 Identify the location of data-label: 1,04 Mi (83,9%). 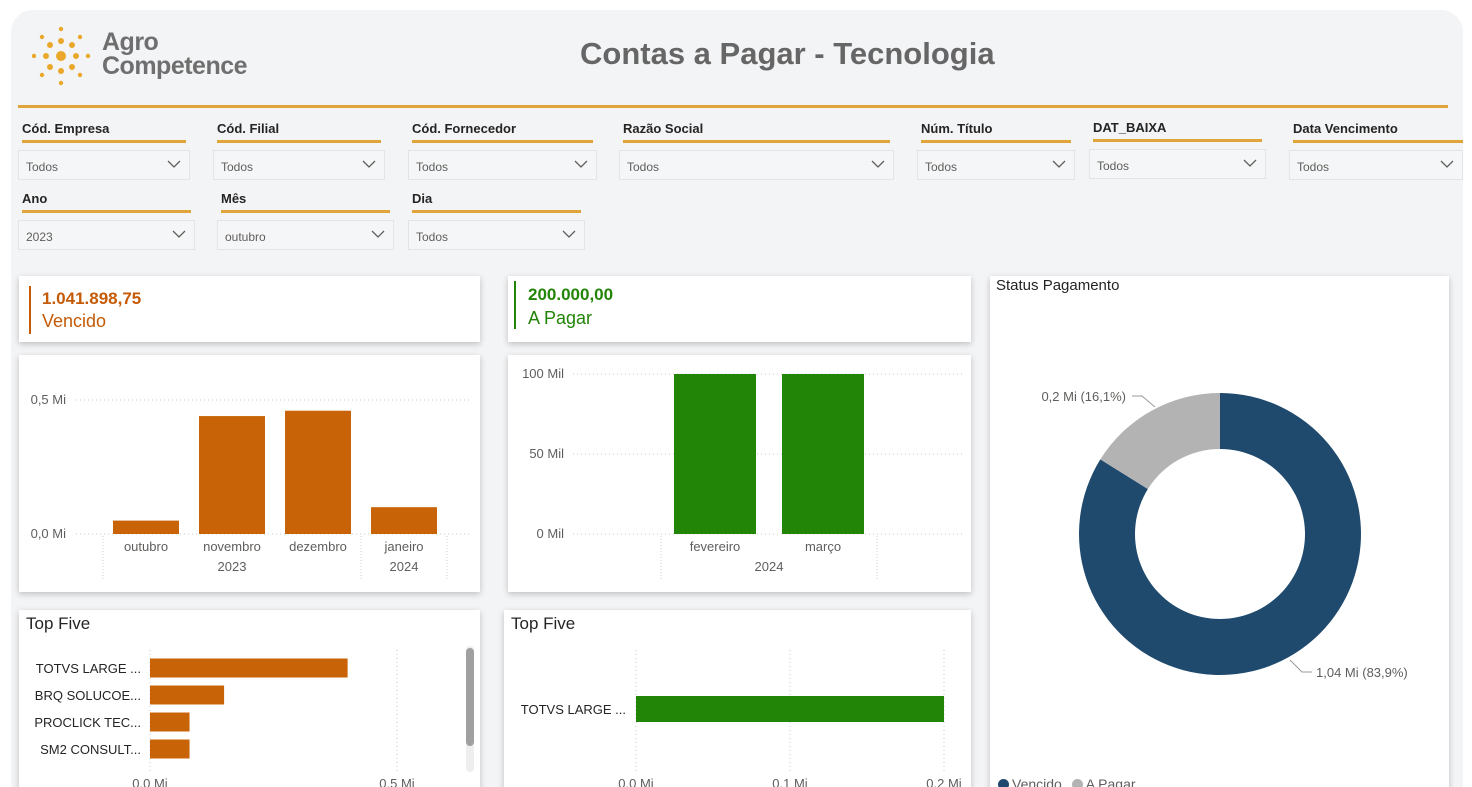
(1362, 672).